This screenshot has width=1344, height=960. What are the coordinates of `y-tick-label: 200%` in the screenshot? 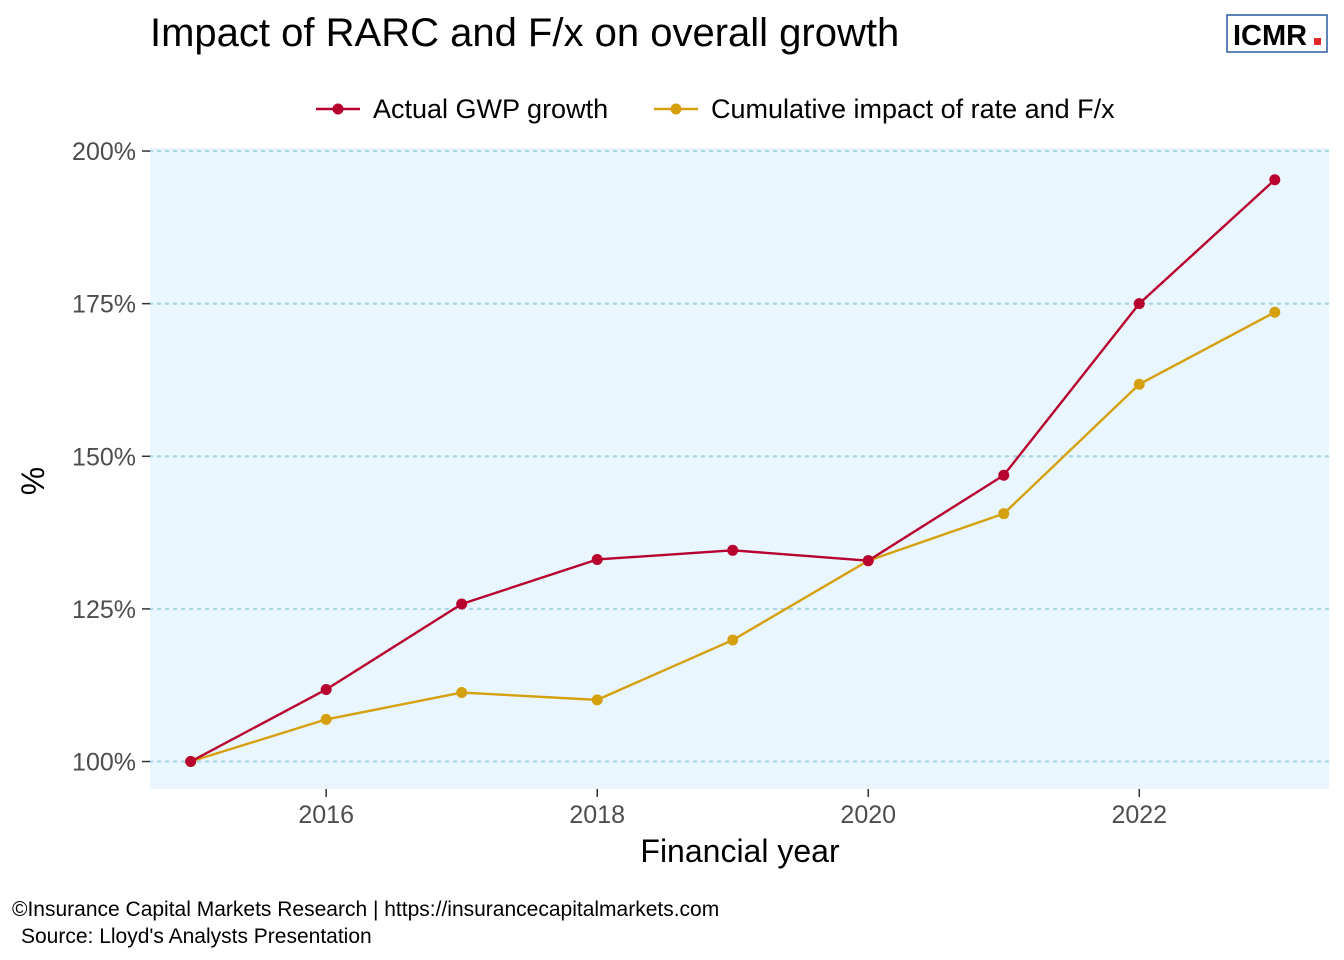 It's located at (104, 152).